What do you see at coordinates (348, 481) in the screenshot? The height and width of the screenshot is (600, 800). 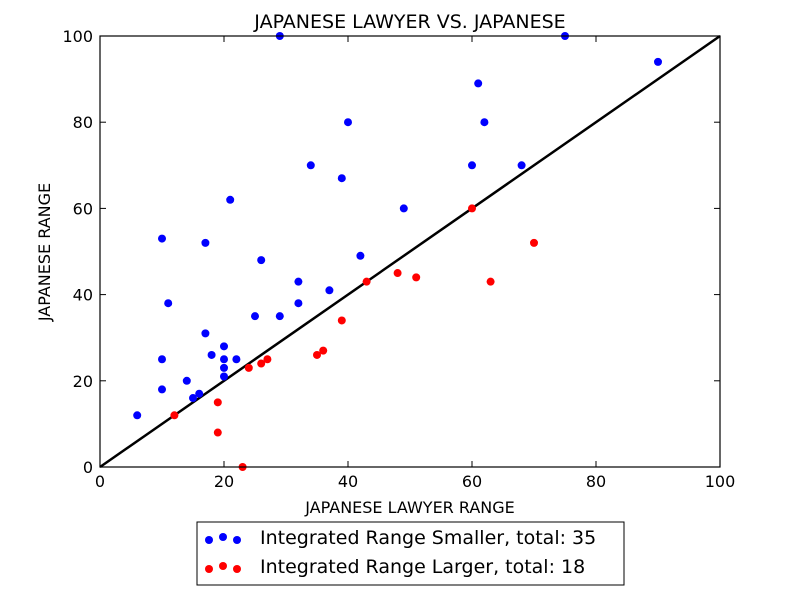 I see `x-tick-label: 40` at bounding box center [348, 481].